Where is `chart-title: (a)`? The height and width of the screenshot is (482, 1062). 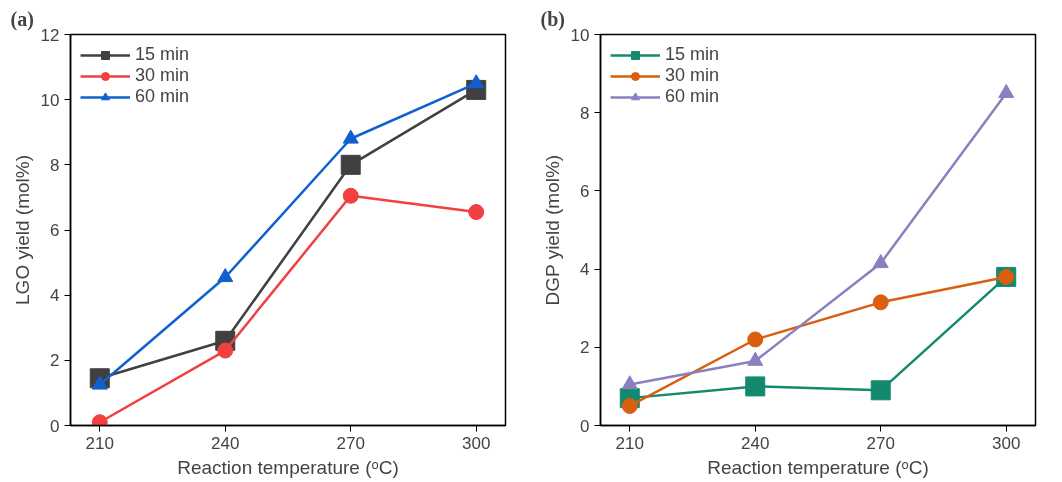
chart-title: (a) is located at coordinates (22, 19).